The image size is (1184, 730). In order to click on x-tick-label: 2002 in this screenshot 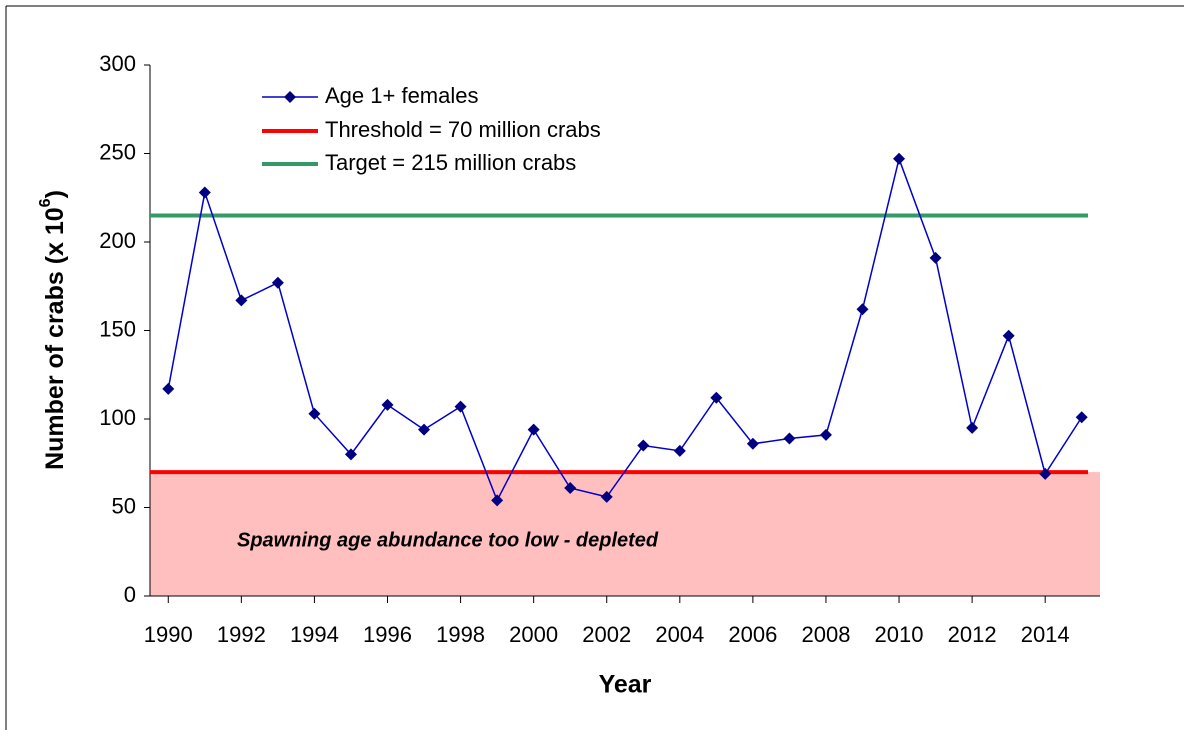, I will do `click(606, 634)`.